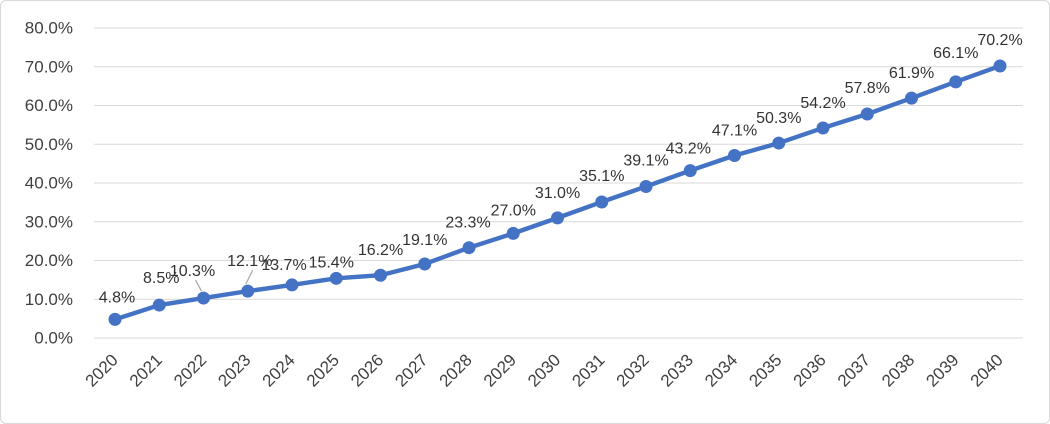  Describe the element at coordinates (822, 103) in the screenshot. I see `data-label: 54.2%` at that location.